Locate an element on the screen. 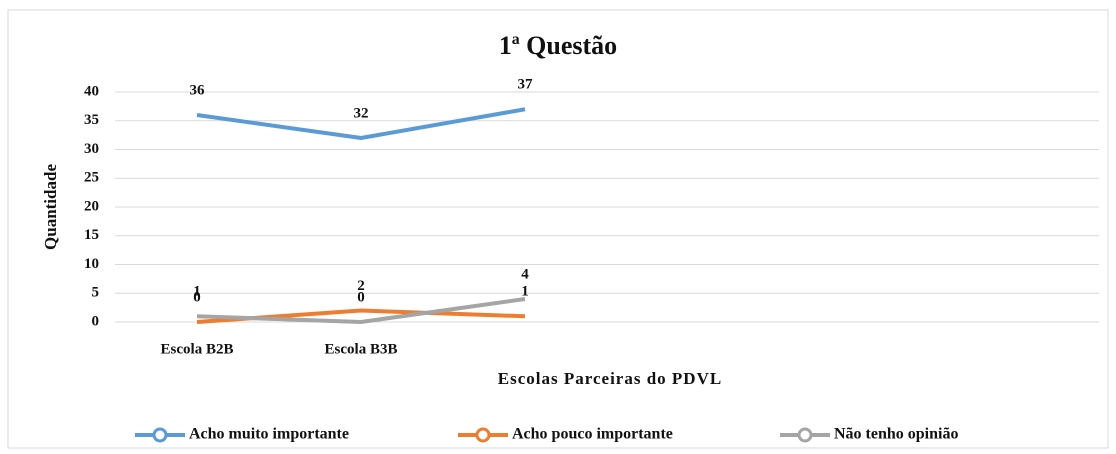  y-tick-label: 30 is located at coordinates (91, 149).